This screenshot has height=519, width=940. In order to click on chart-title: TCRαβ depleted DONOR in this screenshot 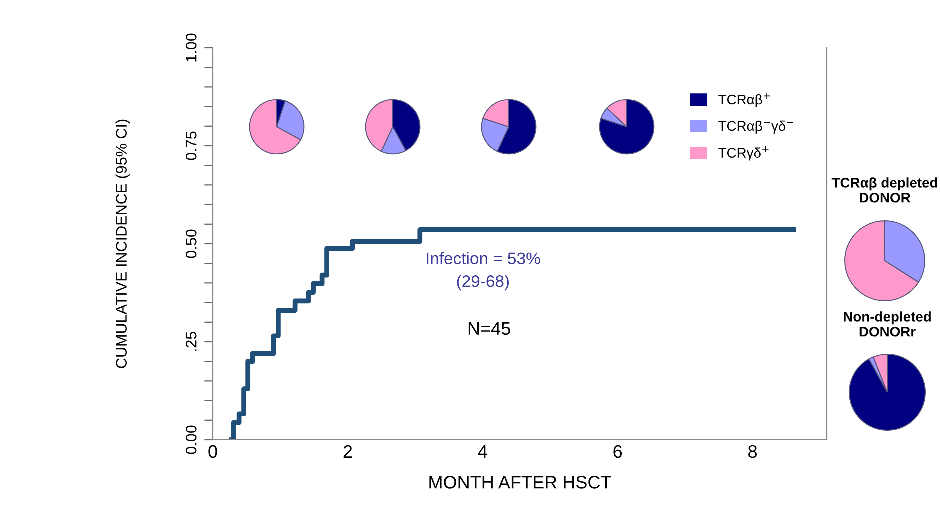, I will do `click(885, 190)`.